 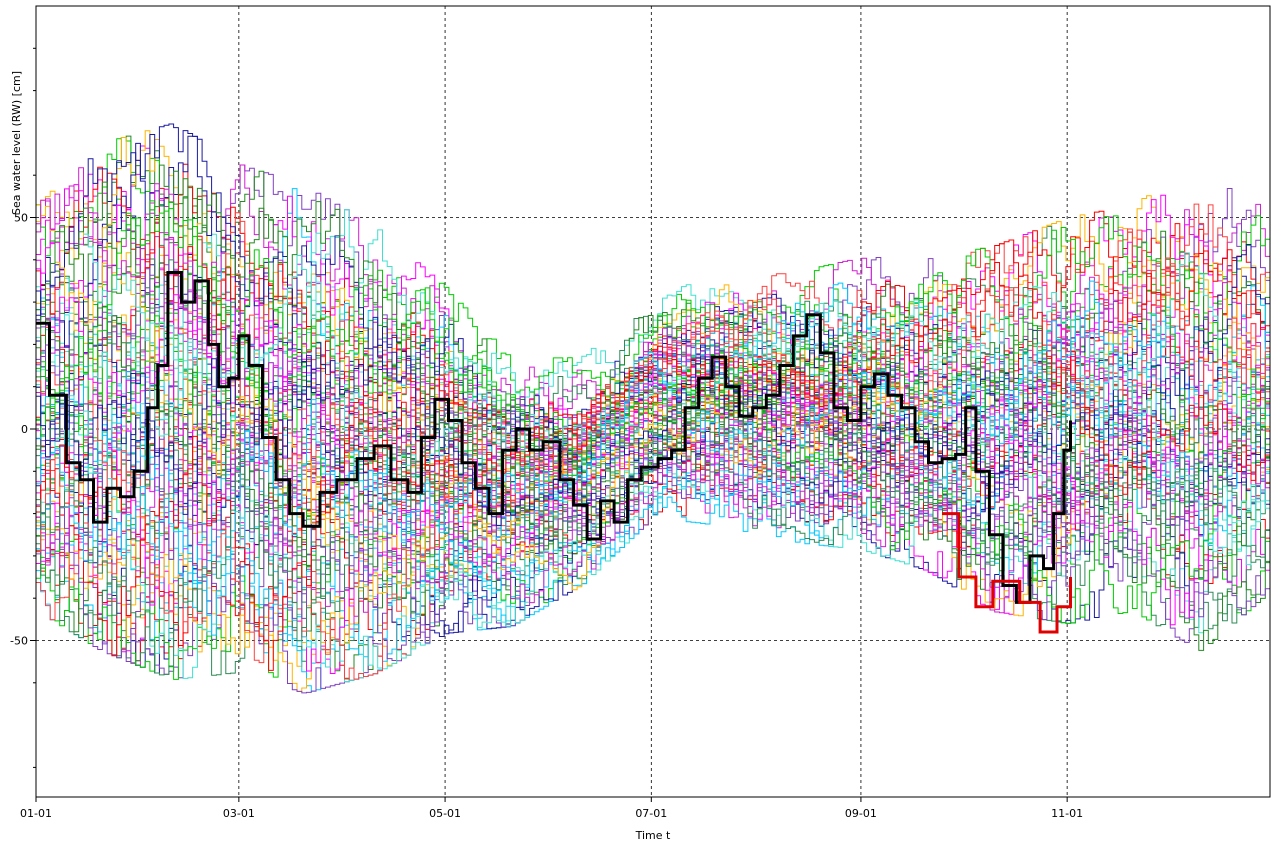 I want to click on x-axis-label: Time t, so click(x=653, y=835).